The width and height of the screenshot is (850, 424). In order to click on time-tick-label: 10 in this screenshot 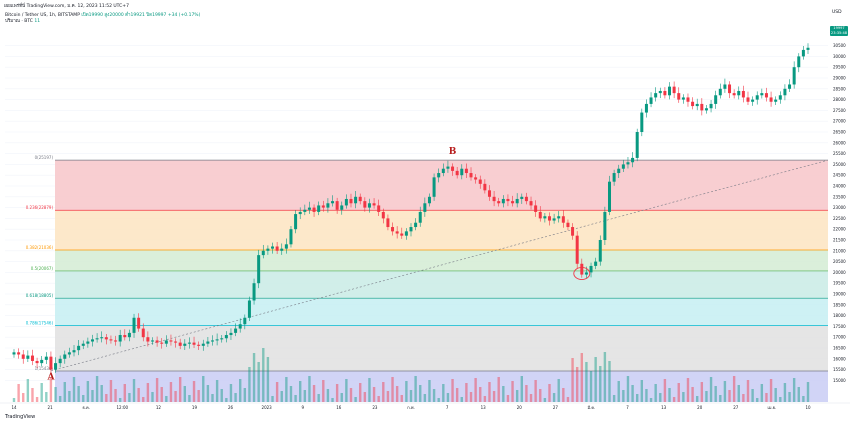, I will do `click(808, 407)`.